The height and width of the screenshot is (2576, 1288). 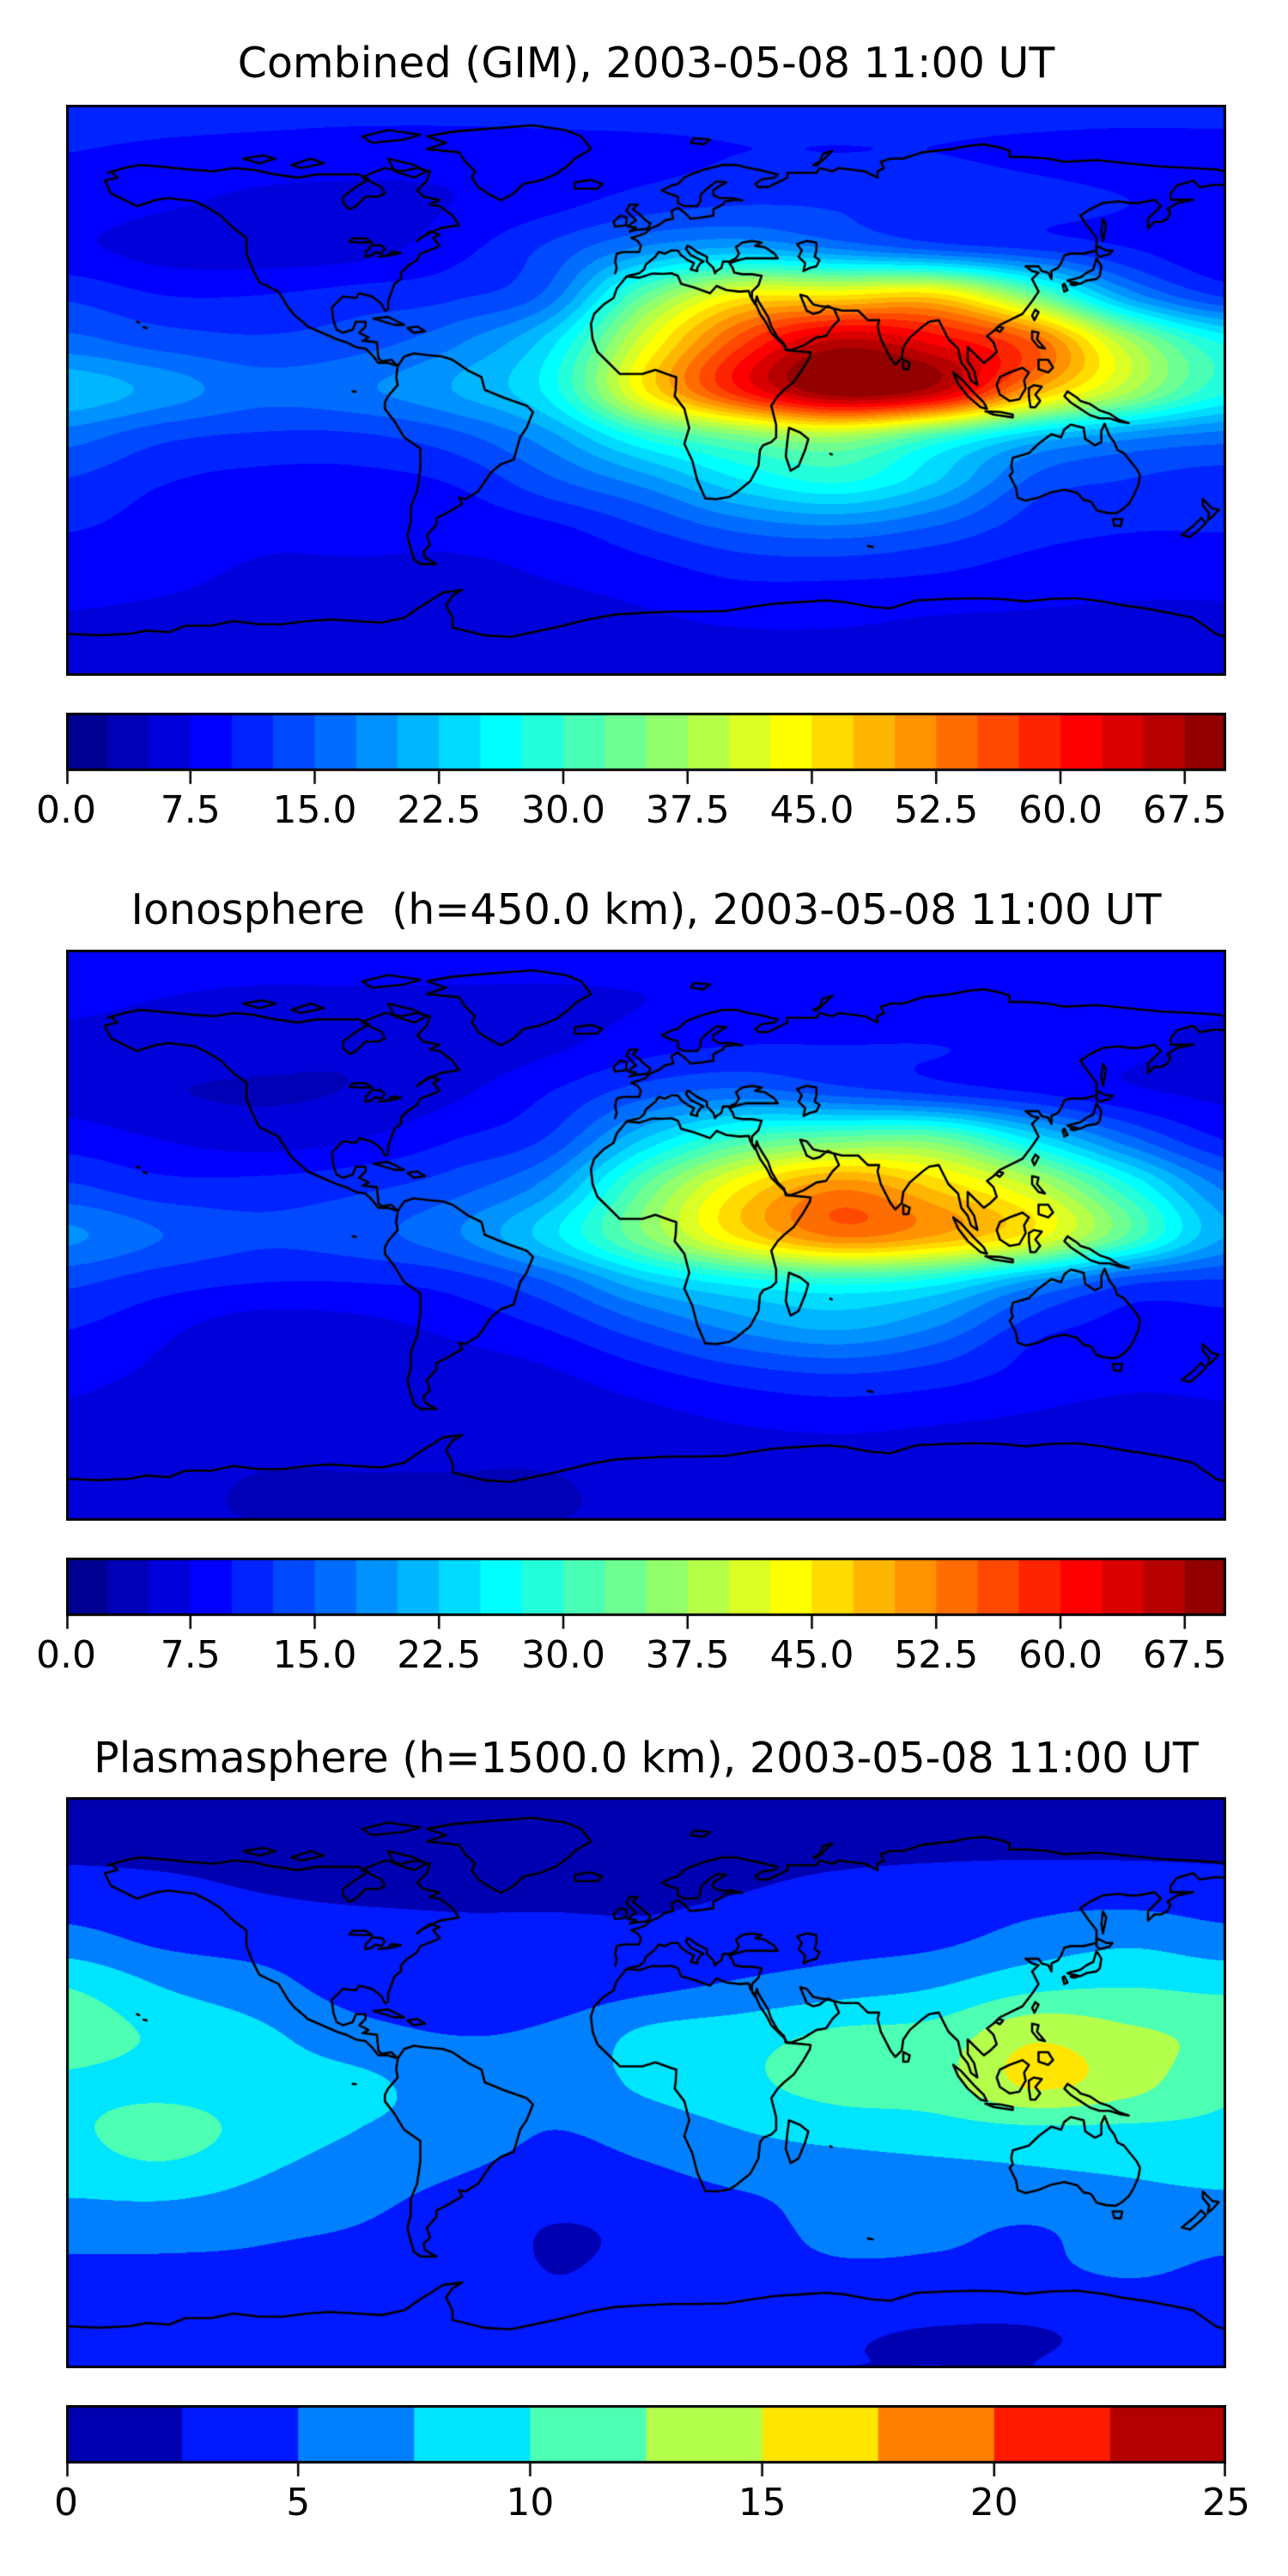 What do you see at coordinates (298, 2502) in the screenshot?
I see `colorbar-tick-label: 5` at bounding box center [298, 2502].